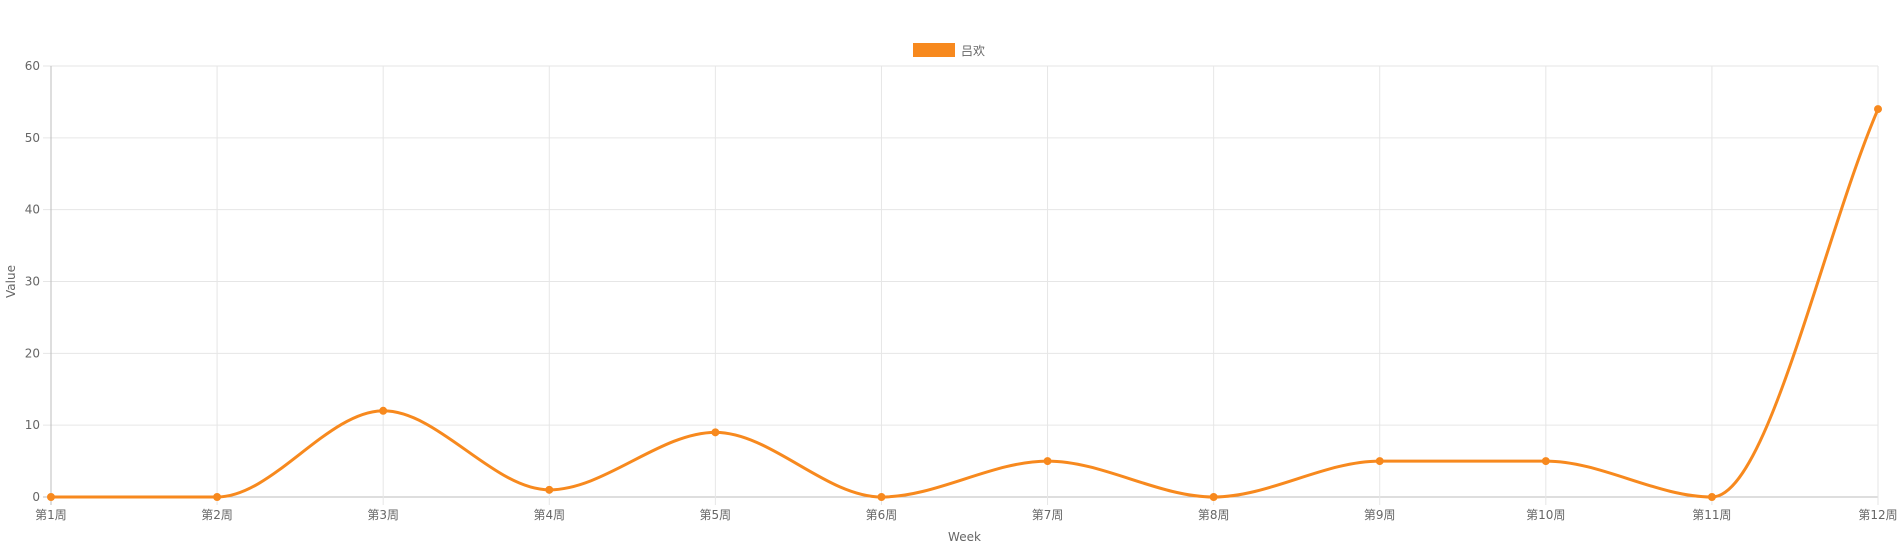 The height and width of the screenshot is (554, 1900). I want to click on x-tick-label: 第2周, so click(217, 515).